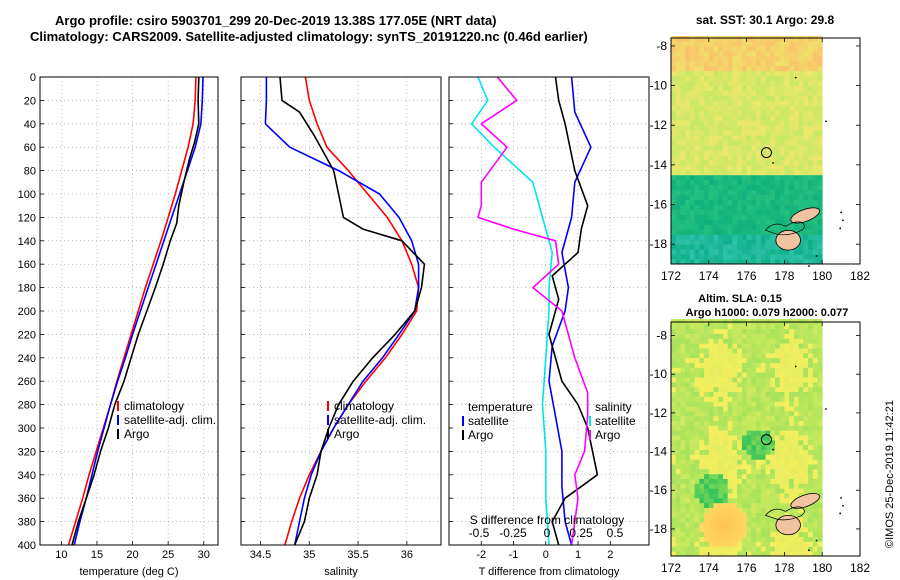 The height and width of the screenshot is (580, 900). What do you see at coordinates (513, 533) in the screenshot?
I see `top-tick-label: -0.25` at bounding box center [513, 533].